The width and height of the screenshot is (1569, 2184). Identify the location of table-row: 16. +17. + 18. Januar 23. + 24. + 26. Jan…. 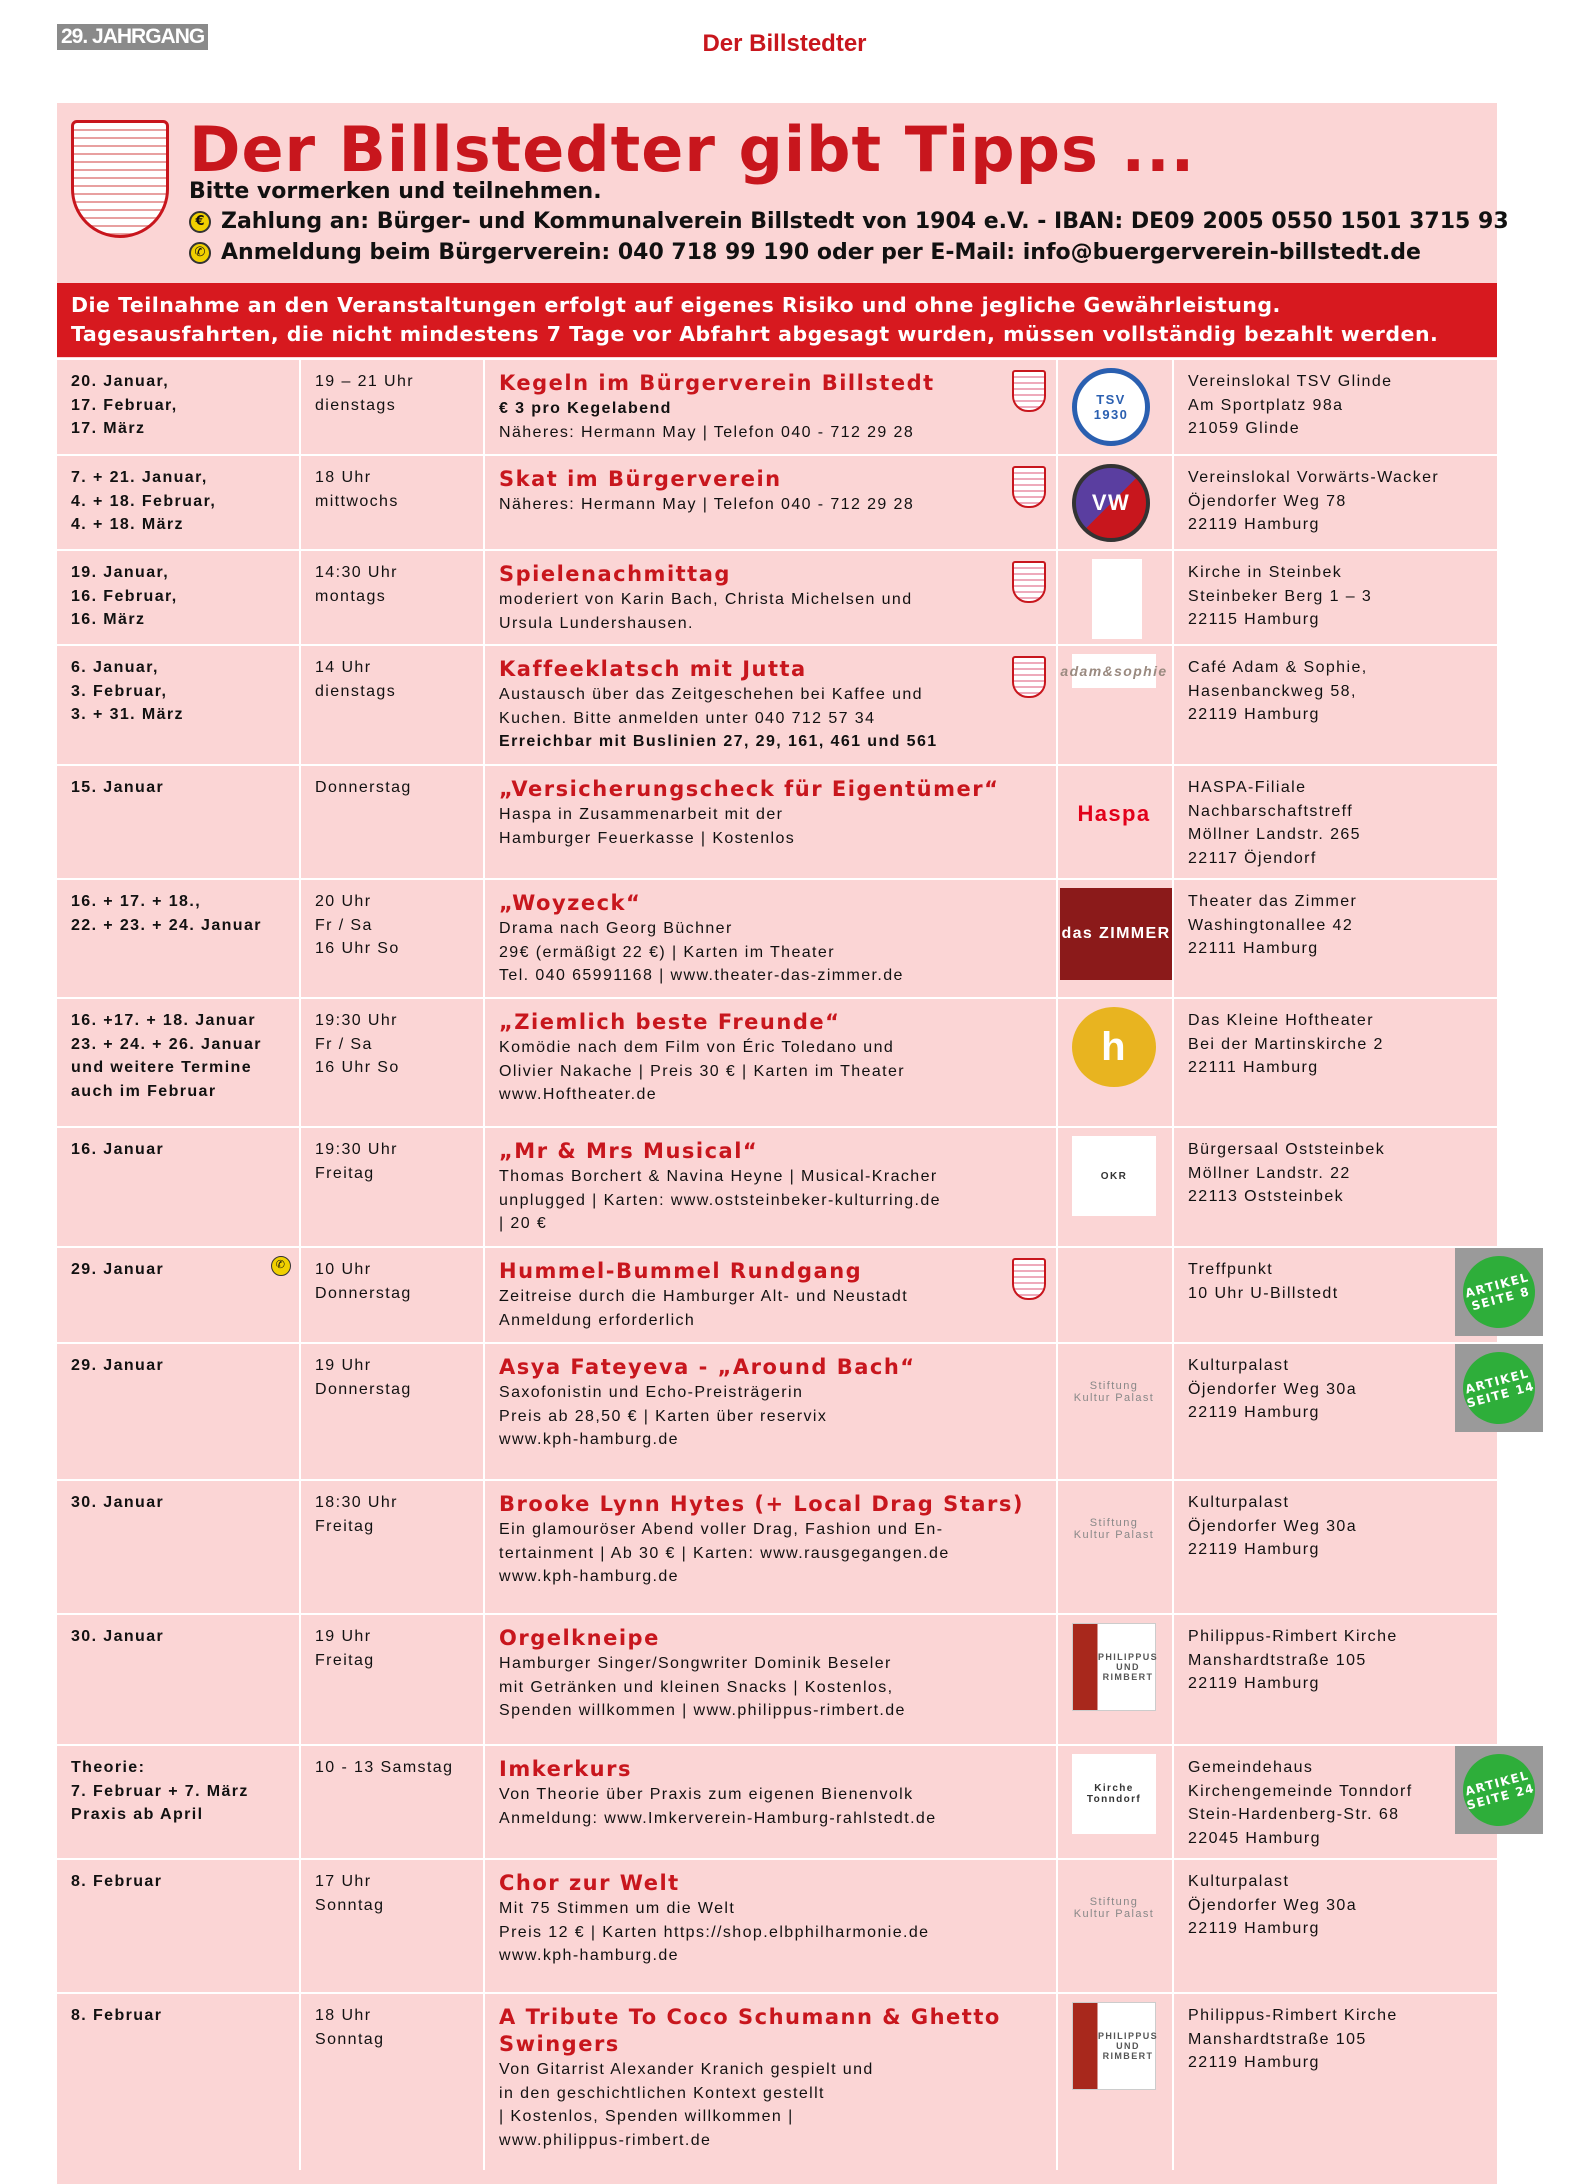
(777, 1061).